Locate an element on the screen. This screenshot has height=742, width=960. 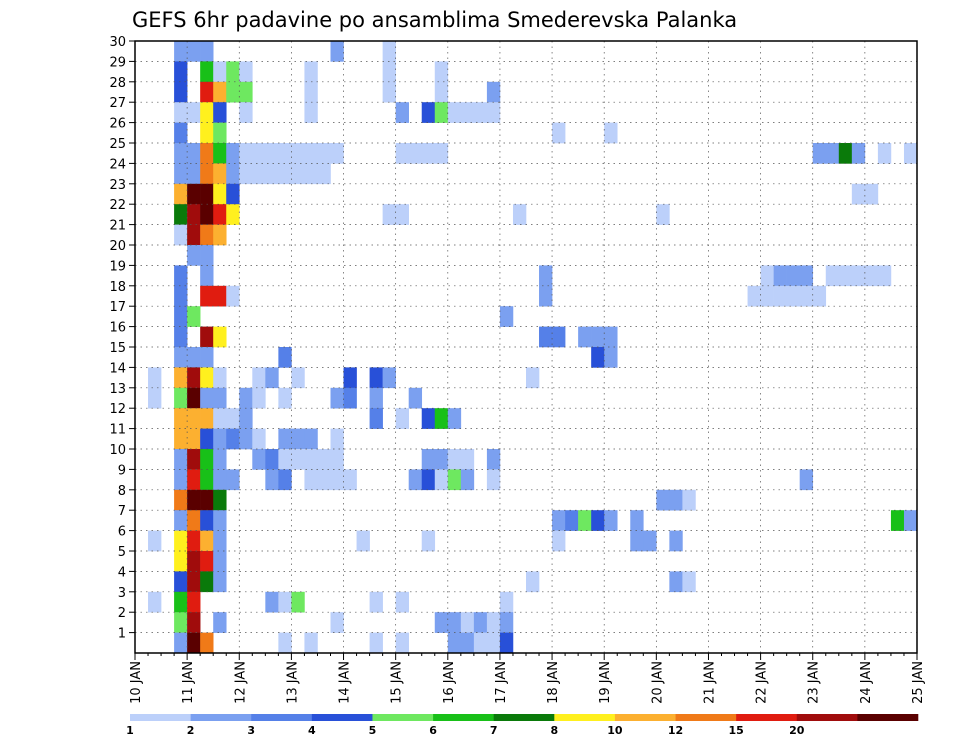
y-tick-label: 21 is located at coordinates (117, 226).